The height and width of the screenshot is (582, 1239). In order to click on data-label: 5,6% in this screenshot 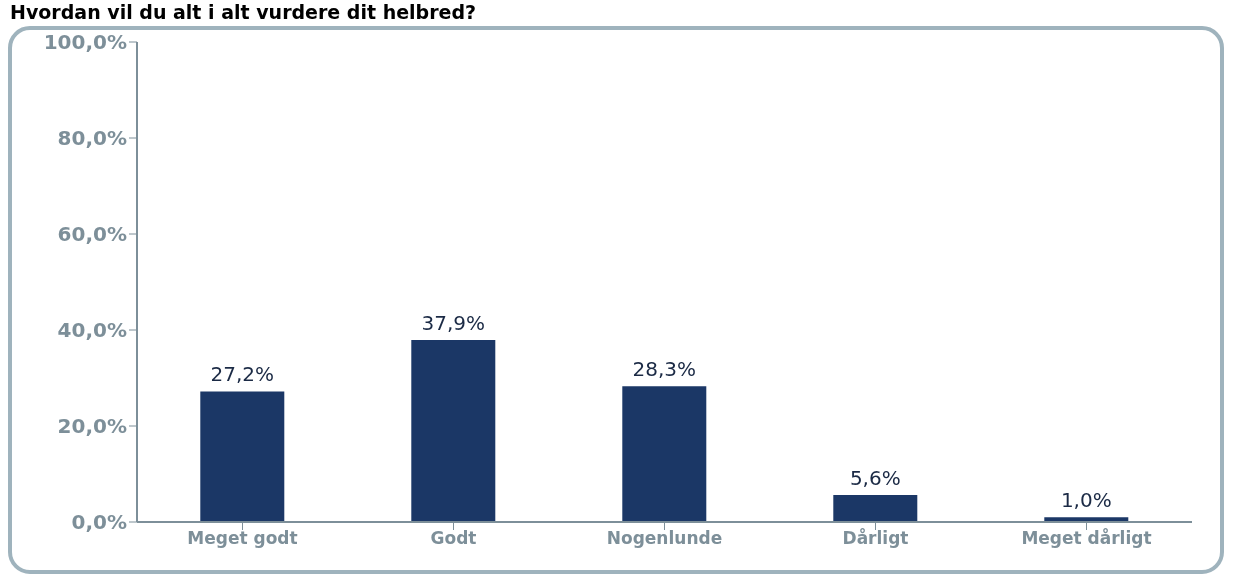, I will do `click(875, 478)`.